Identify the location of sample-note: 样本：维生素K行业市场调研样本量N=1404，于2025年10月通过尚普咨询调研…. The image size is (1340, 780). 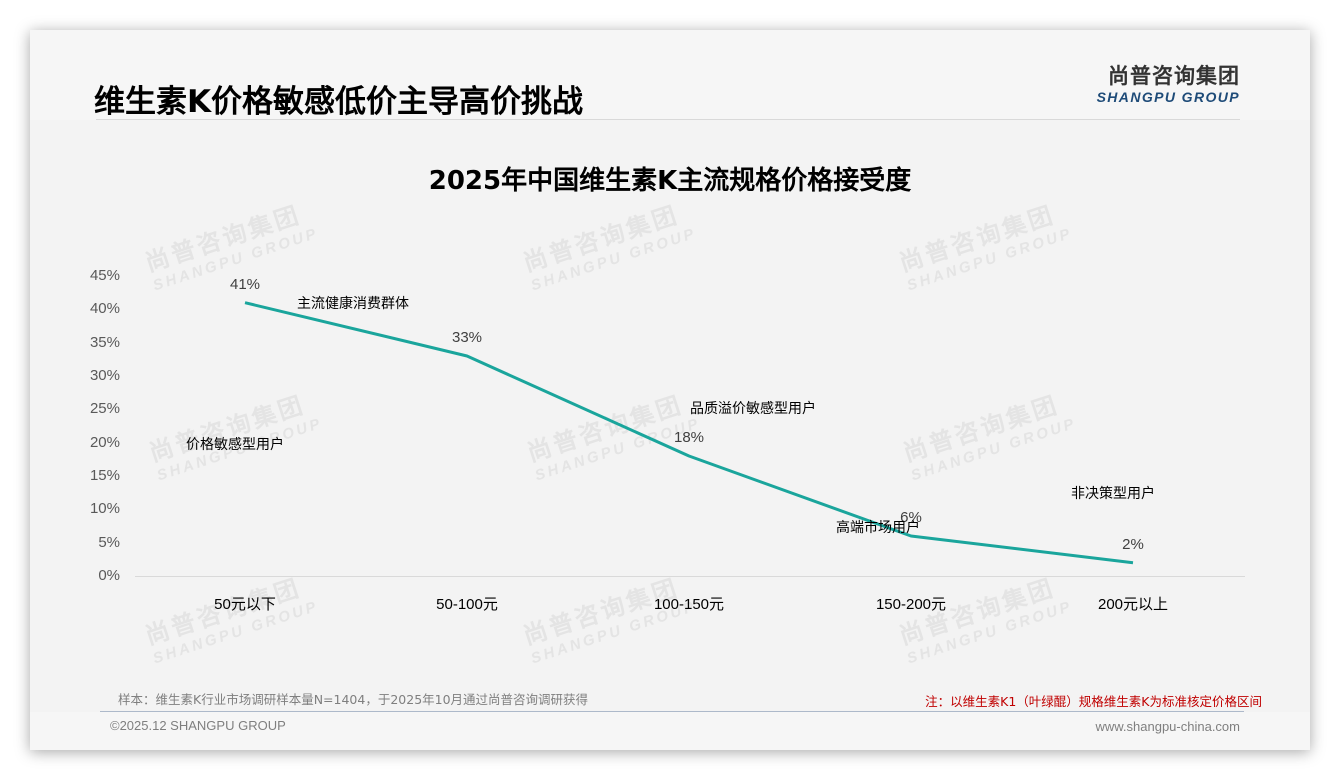
(353, 699).